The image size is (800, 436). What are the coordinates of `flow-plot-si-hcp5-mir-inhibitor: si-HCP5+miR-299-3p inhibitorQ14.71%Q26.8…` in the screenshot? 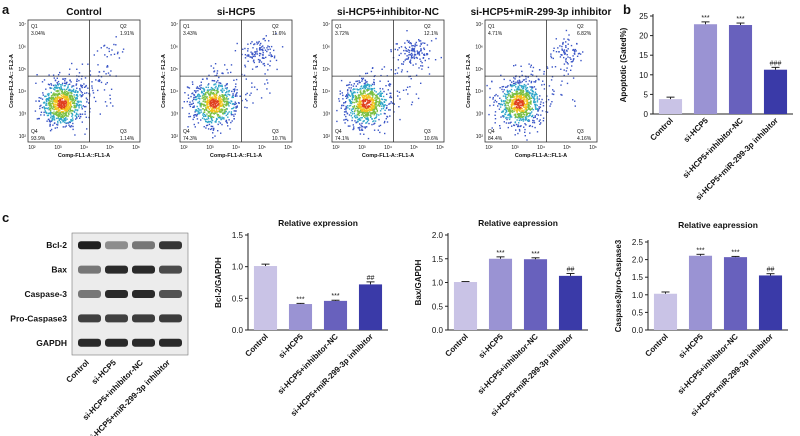 It's located at (539, 83).